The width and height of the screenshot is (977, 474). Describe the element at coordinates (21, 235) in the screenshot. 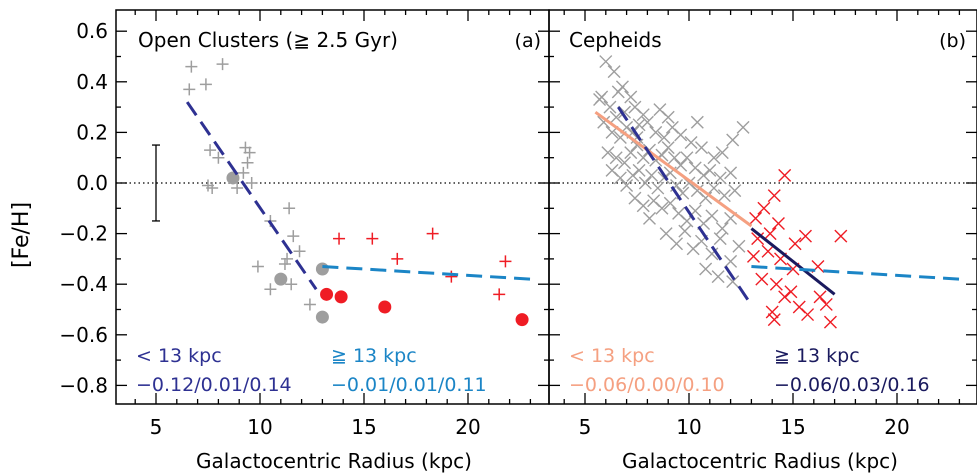

I see `y-axis-label: [Fe/H]` at that location.